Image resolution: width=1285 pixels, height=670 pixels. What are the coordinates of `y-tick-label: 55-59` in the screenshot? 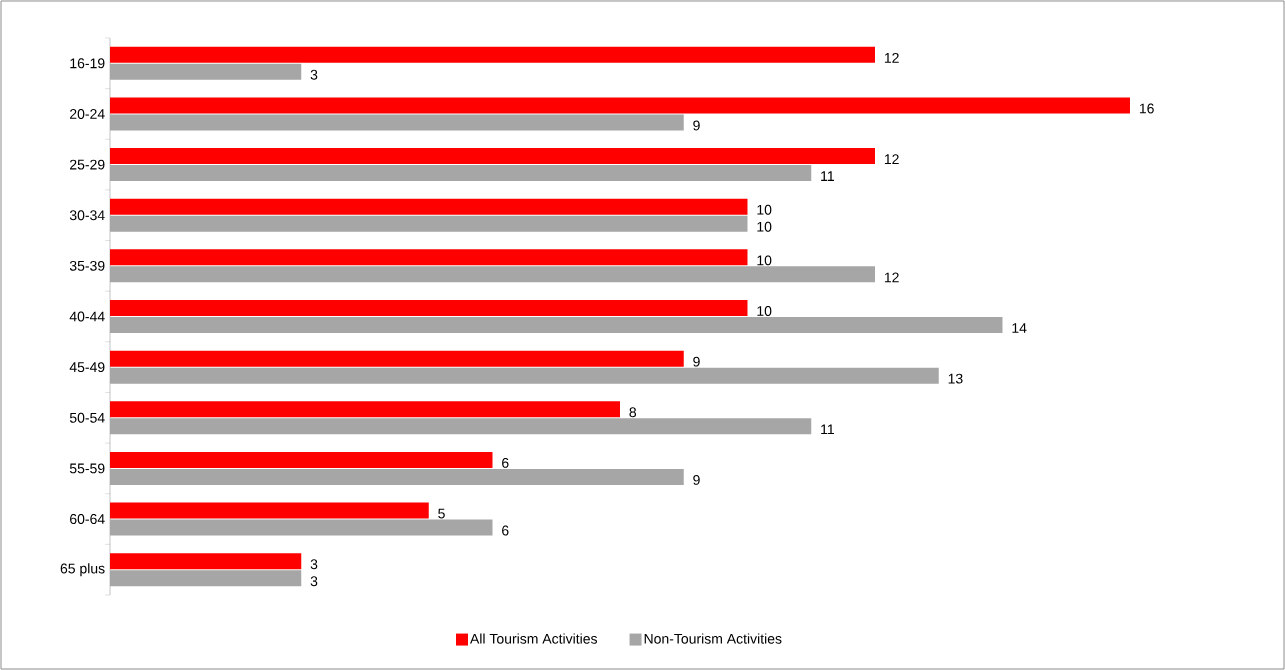 It's located at (87, 468).